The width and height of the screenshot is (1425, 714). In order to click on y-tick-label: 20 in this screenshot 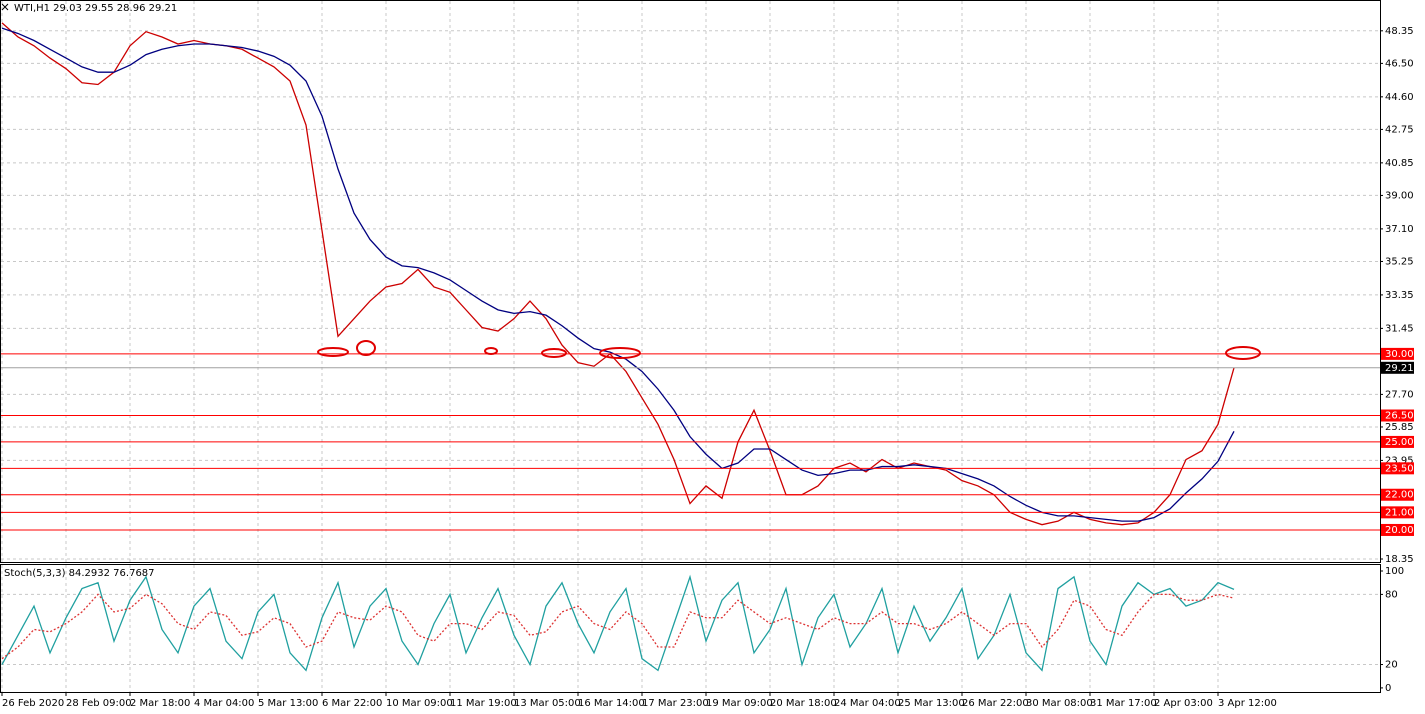, I will do `click(1391, 665)`.